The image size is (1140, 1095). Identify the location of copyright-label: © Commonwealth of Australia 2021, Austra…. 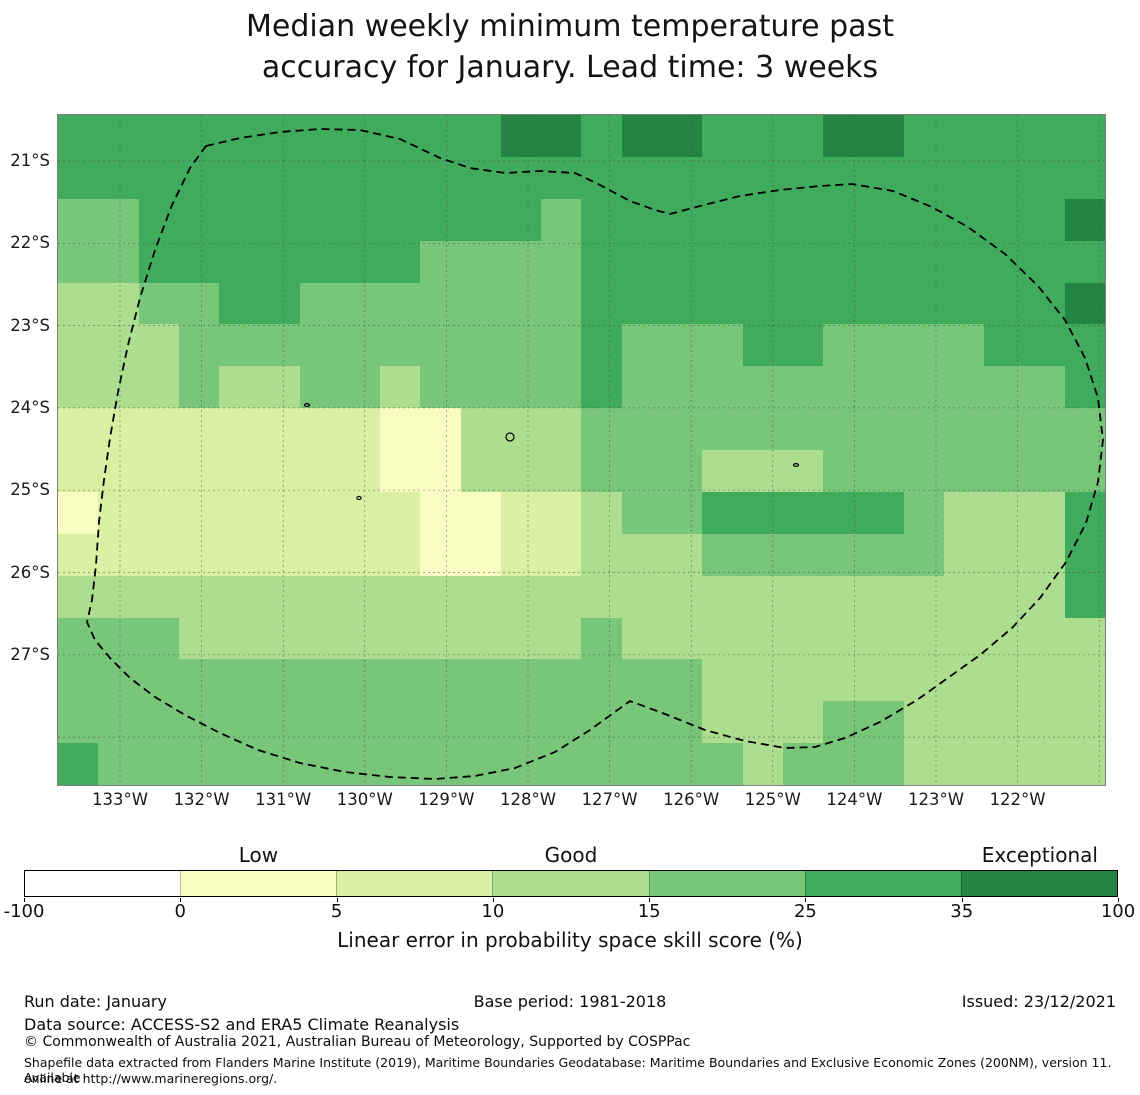
(357, 1042).